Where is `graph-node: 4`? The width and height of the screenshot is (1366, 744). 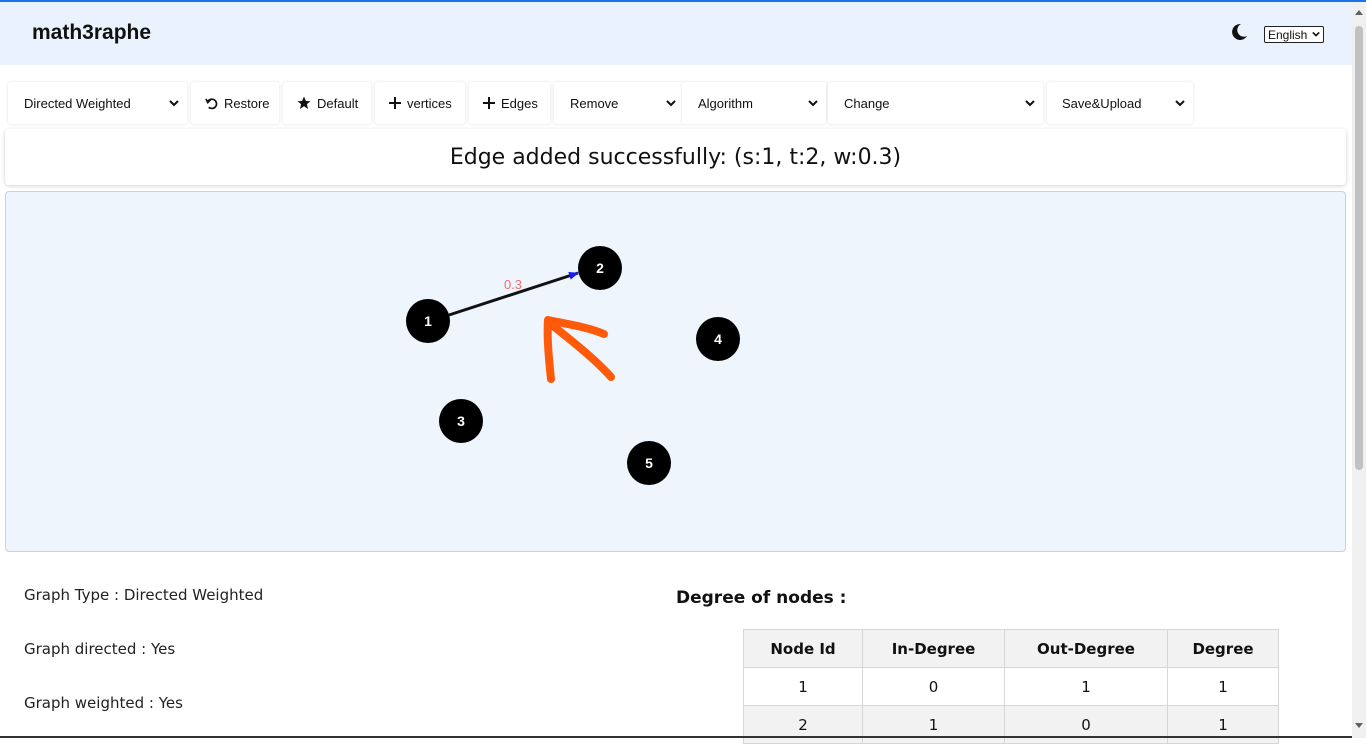 graph-node: 4 is located at coordinates (718, 339).